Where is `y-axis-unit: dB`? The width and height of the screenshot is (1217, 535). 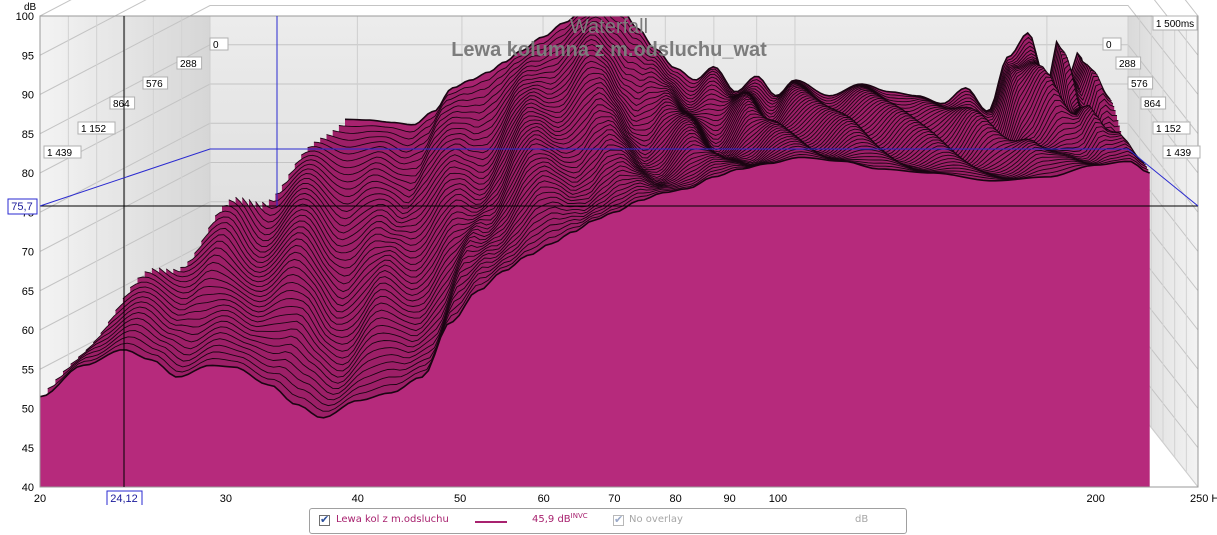
y-axis-unit: dB is located at coordinates (30, 7).